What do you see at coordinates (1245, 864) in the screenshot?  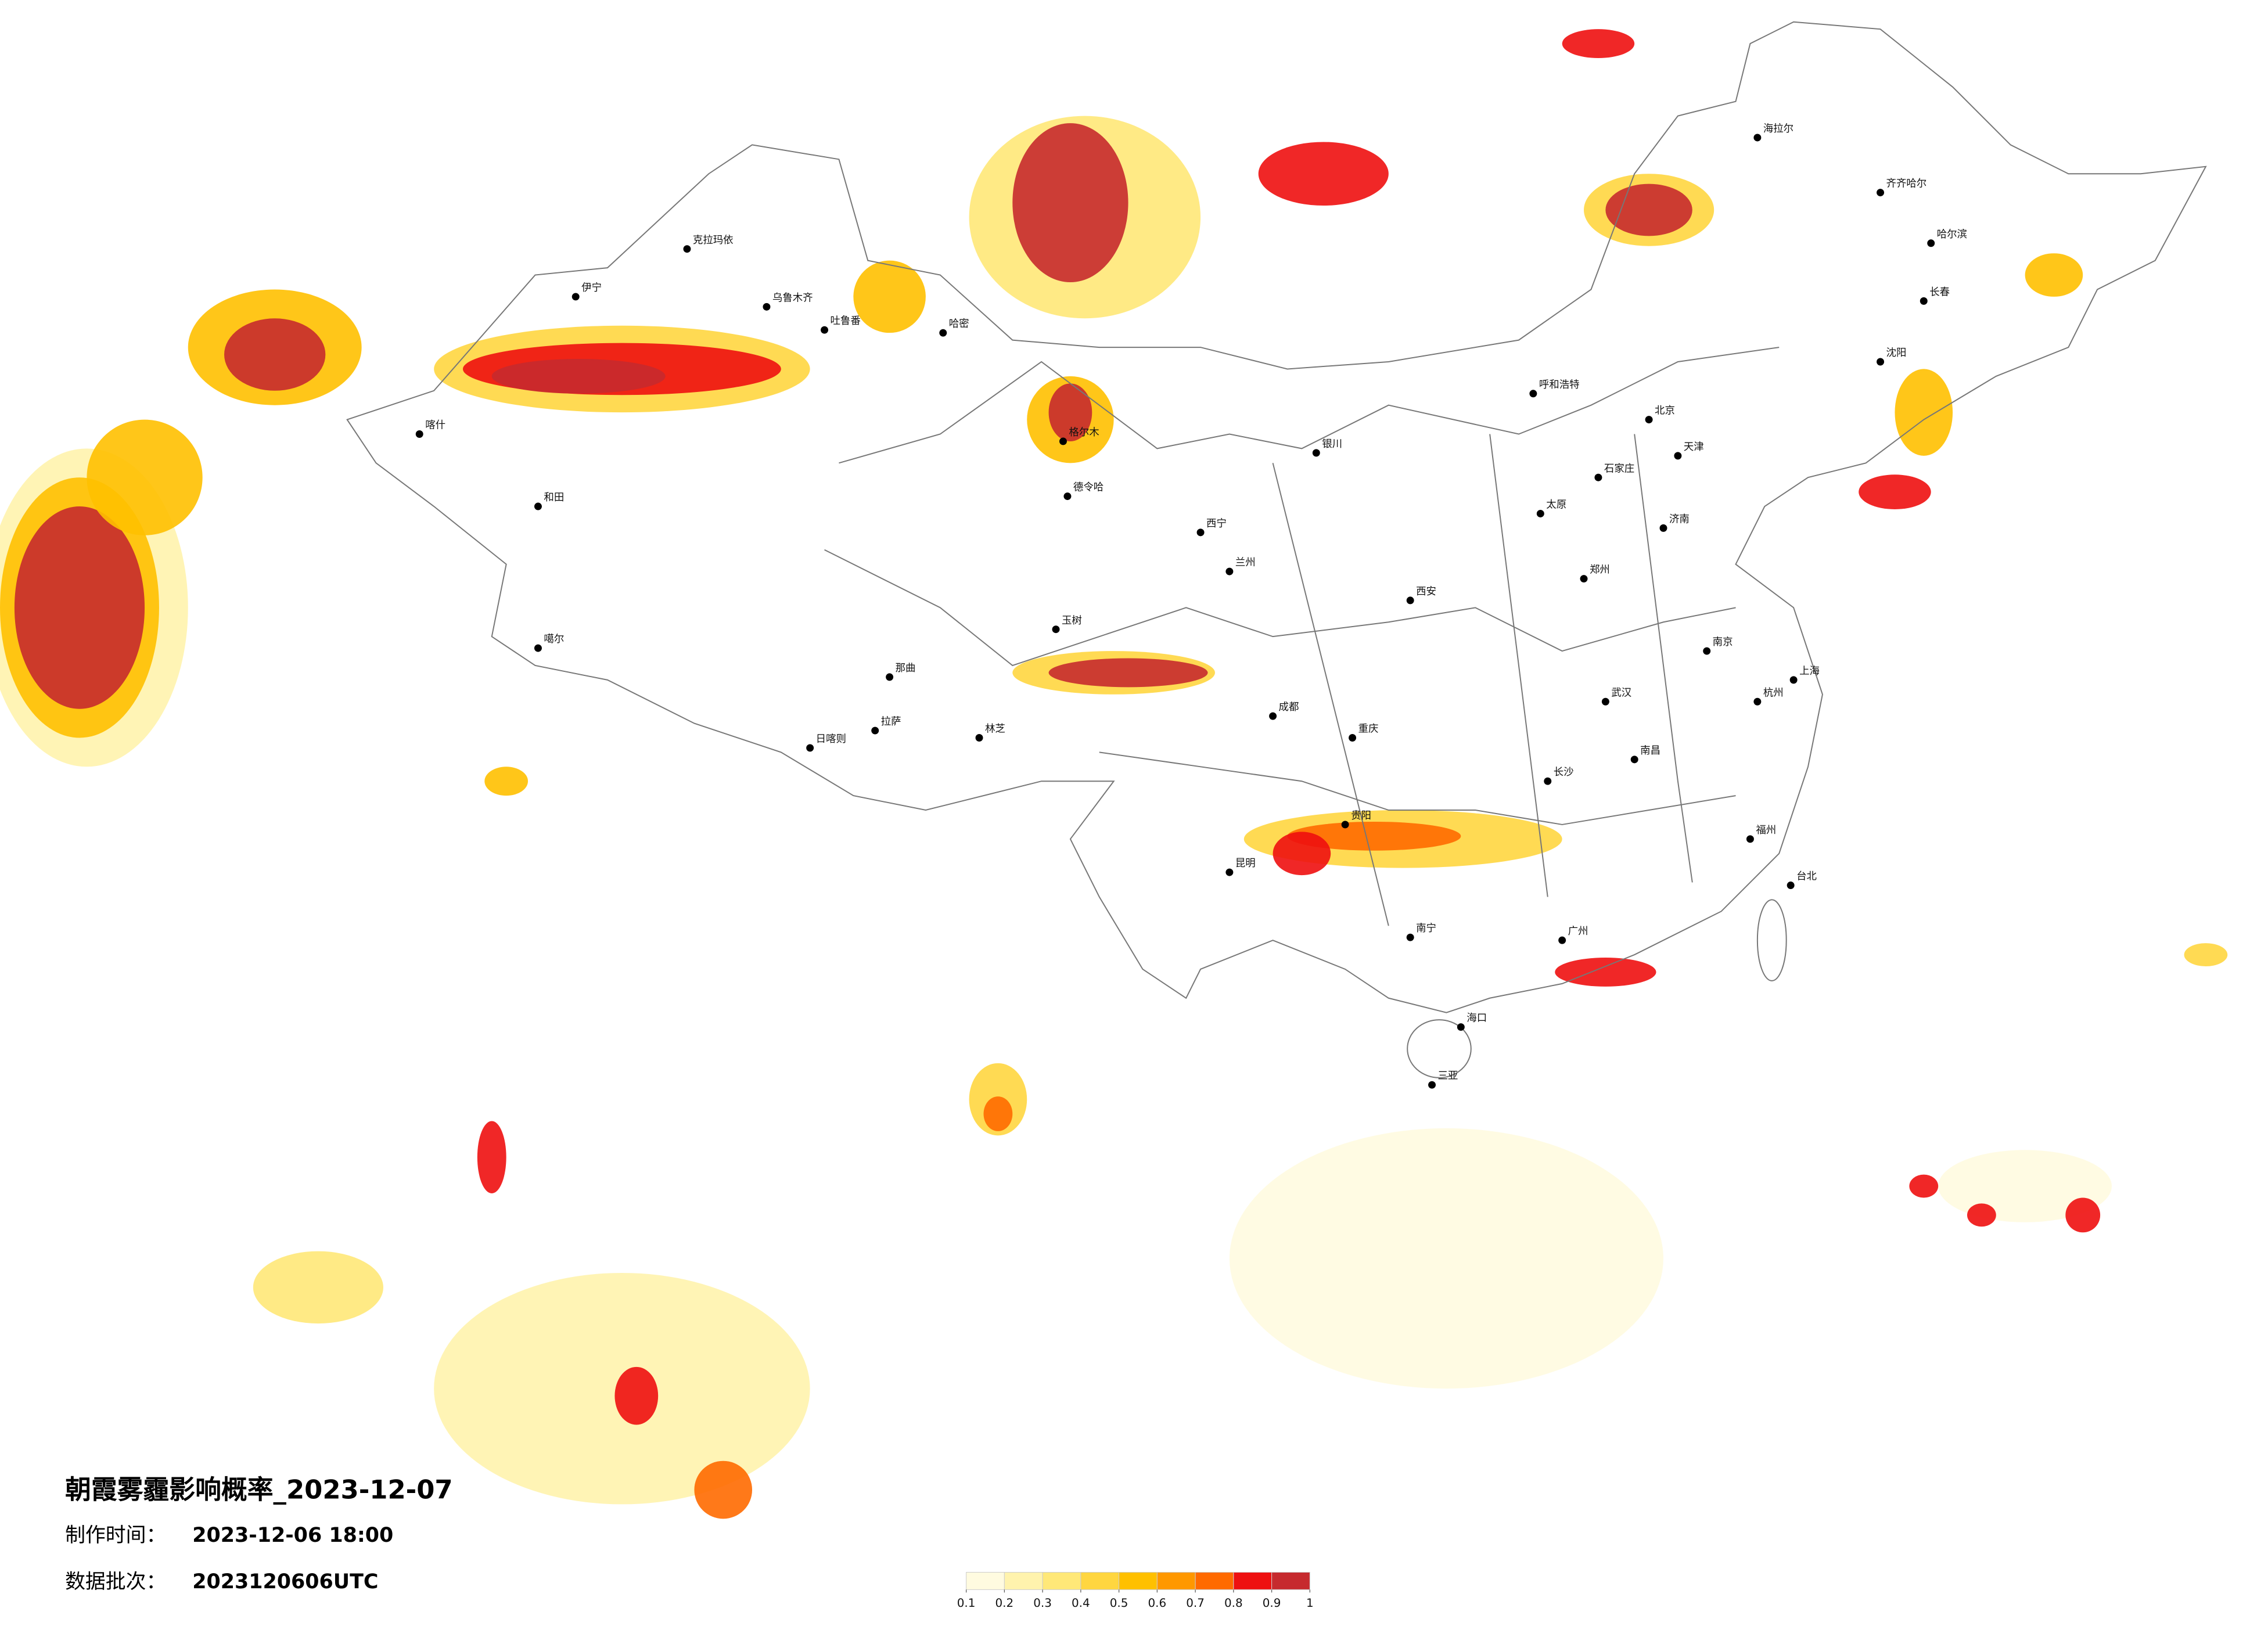 I see `city-label: 昆明` at bounding box center [1245, 864].